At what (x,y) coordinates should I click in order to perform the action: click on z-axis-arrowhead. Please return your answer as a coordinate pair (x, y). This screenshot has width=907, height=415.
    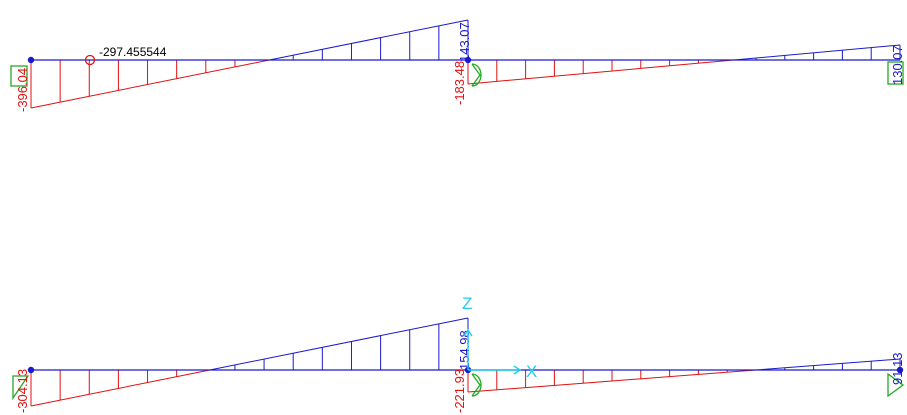
    Looking at the image, I should click on (468, 332).